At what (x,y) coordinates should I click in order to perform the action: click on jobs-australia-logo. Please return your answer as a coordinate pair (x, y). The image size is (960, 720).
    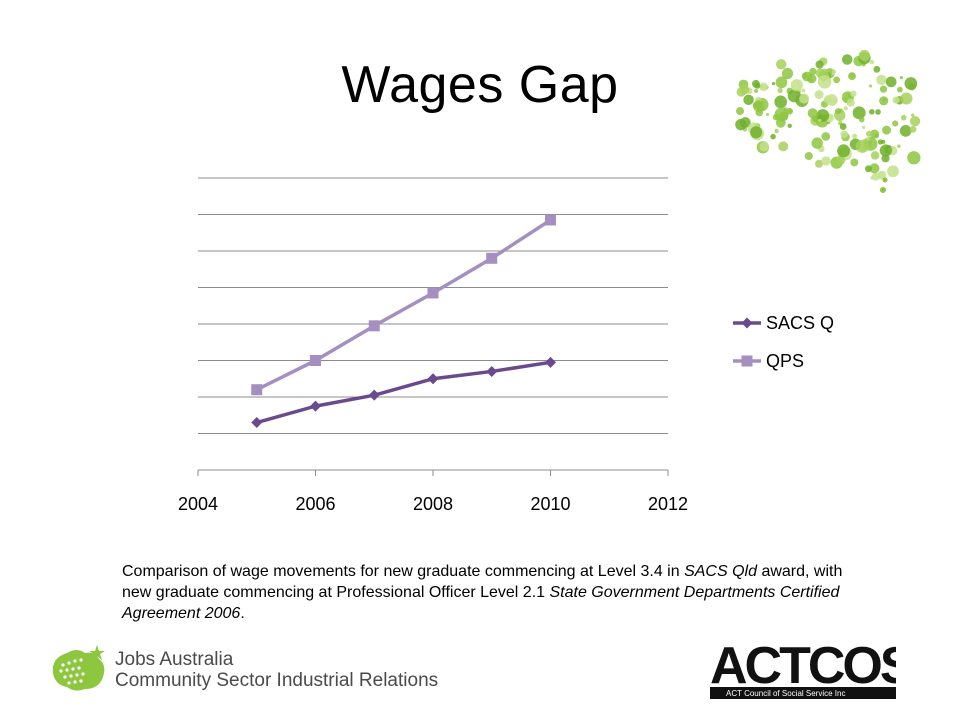
    Looking at the image, I should click on (78, 668).